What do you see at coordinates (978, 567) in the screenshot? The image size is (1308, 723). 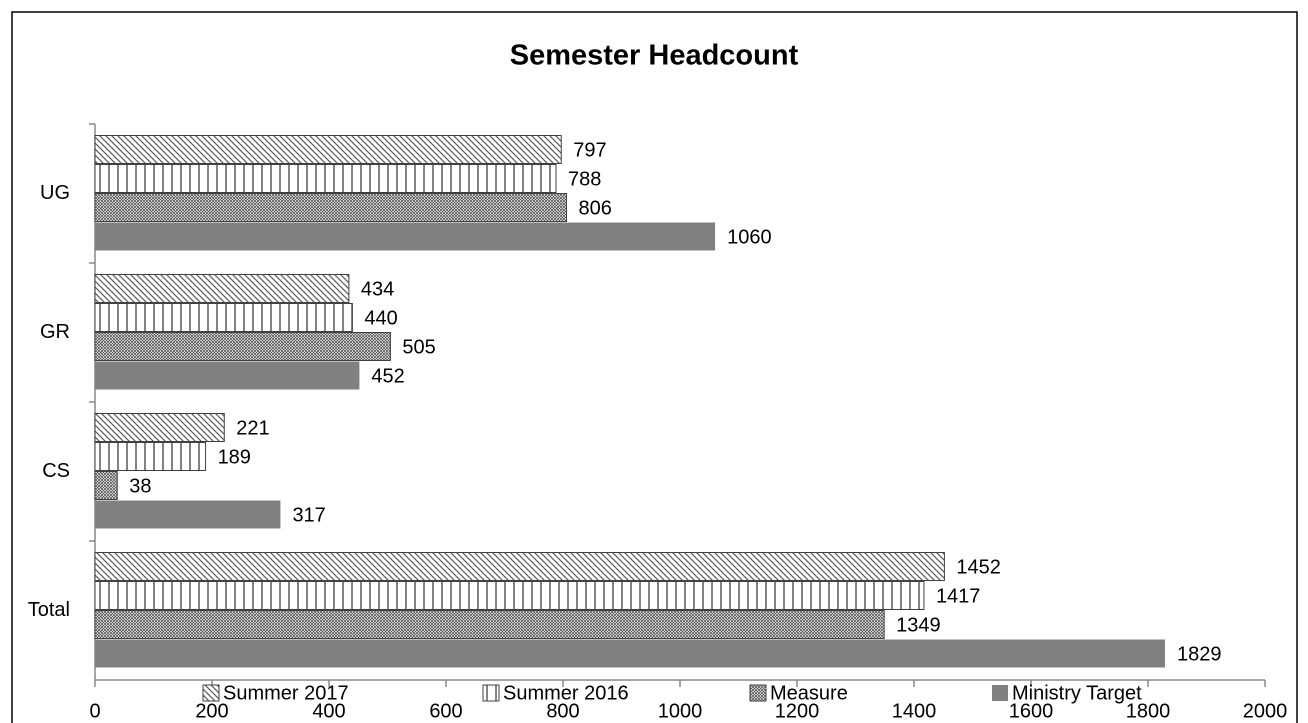 I see `data-label: 1452` at bounding box center [978, 567].